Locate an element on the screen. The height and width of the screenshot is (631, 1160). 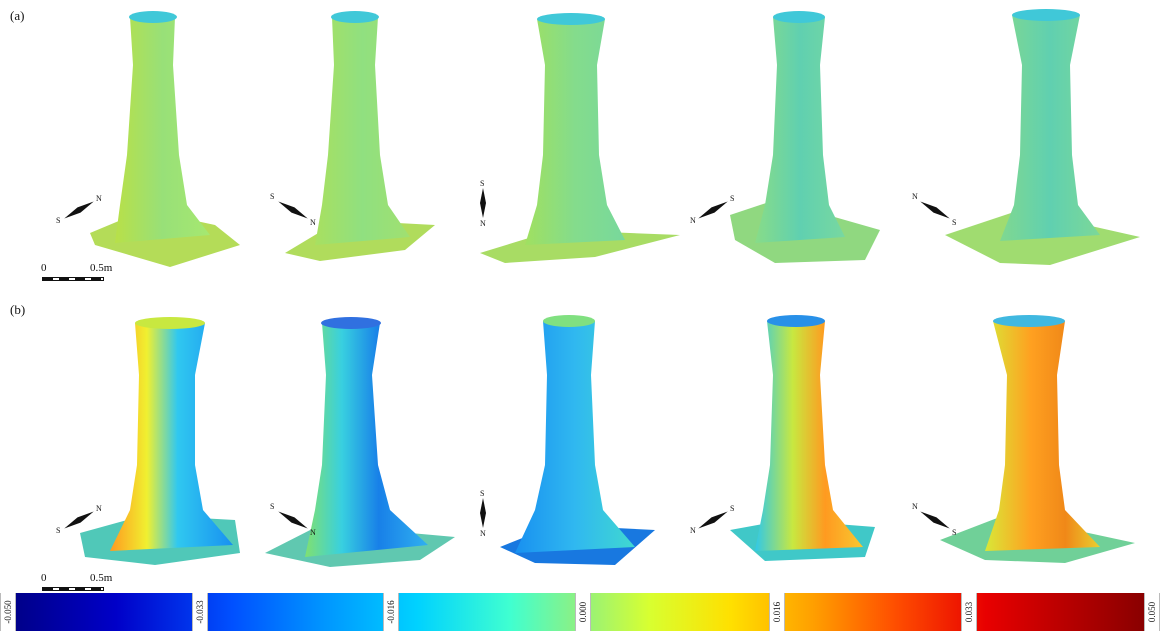
colorbar-tick: -0.016 is located at coordinates (391, 612).